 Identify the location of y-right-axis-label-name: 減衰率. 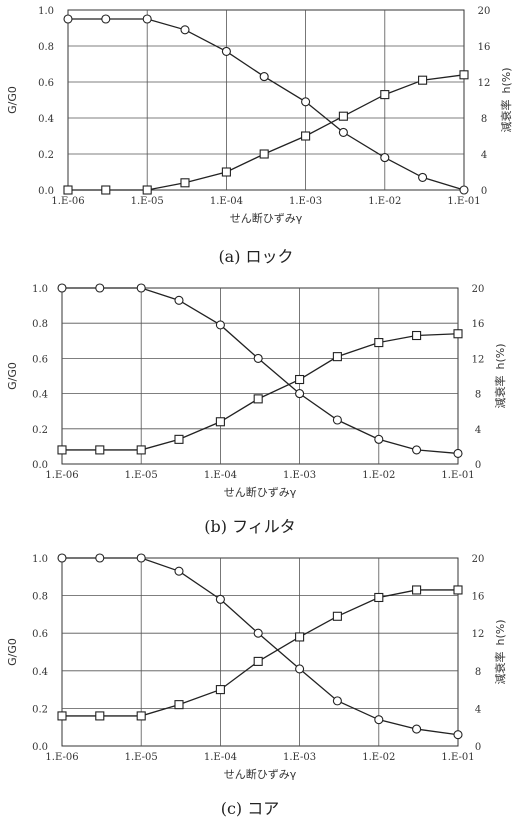
(500, 392).